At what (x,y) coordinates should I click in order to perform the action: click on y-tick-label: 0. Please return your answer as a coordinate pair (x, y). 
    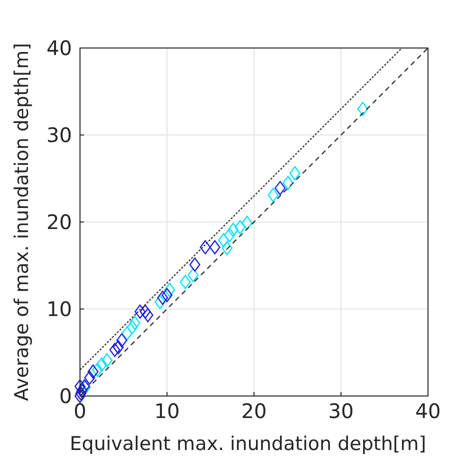
    Looking at the image, I should click on (65, 396).